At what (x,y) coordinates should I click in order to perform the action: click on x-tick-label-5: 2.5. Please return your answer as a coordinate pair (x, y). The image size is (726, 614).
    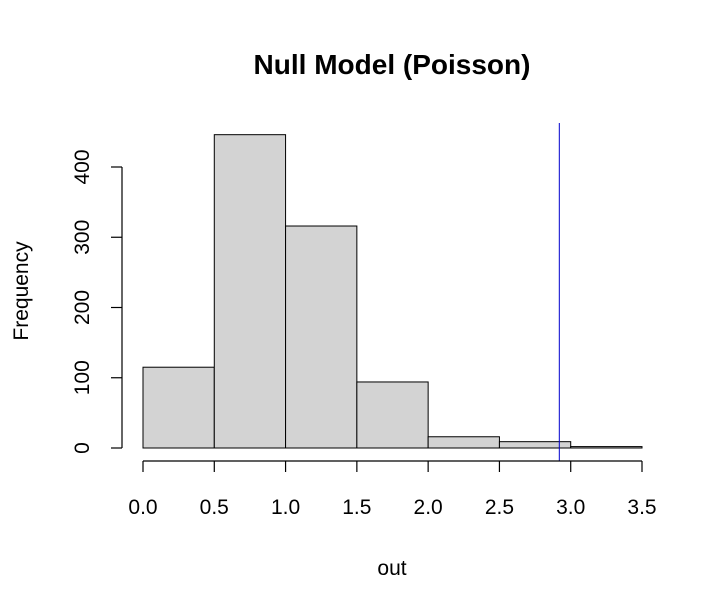
    Looking at the image, I should click on (499, 507).